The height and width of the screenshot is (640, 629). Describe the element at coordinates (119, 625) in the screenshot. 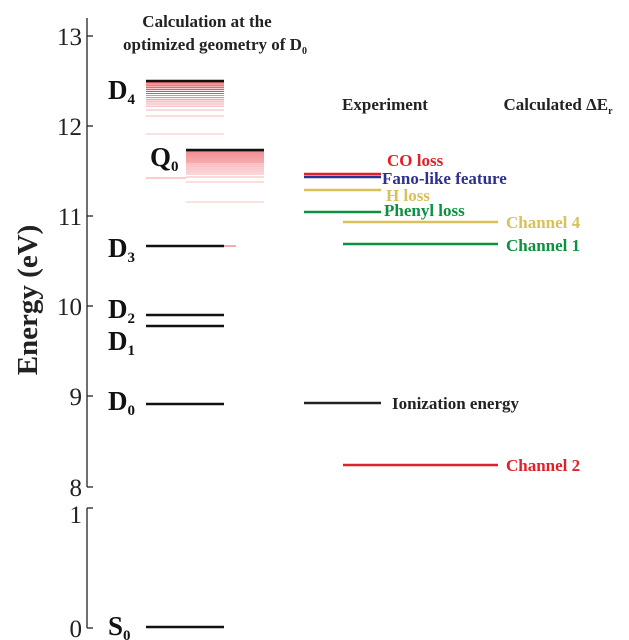

I see `state-label-s0: S0` at that location.